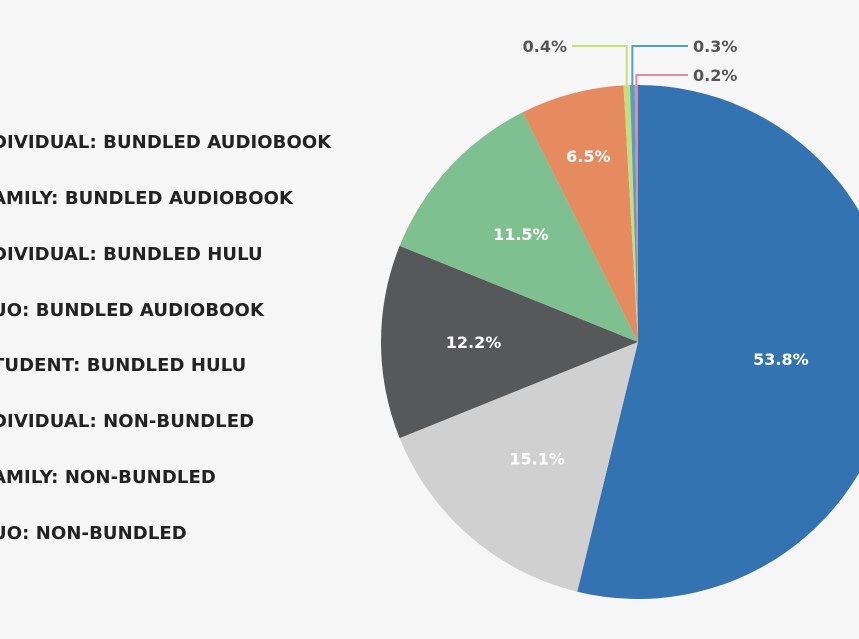 This screenshot has height=639, width=859. I want to click on slice-label-student-bundled-hulu: 6.5%, so click(588, 156).